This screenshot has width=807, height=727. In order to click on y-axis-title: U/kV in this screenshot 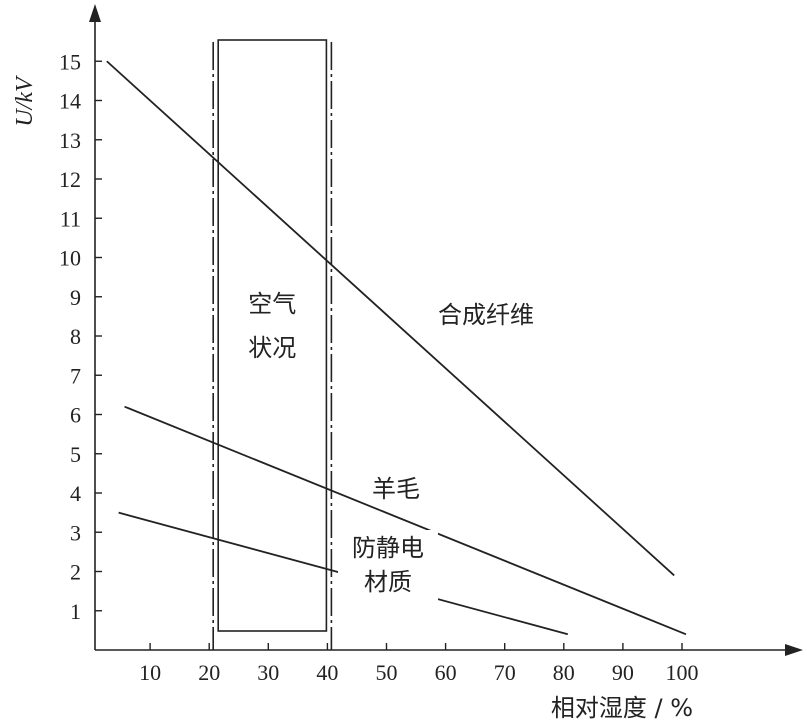, I will do `click(25, 101)`.